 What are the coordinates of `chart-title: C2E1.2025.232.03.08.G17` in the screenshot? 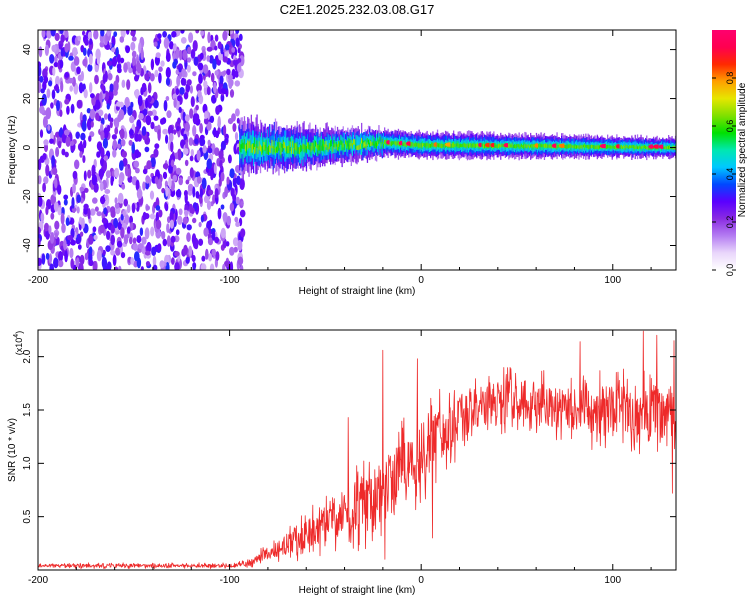 It's located at (357, 9).